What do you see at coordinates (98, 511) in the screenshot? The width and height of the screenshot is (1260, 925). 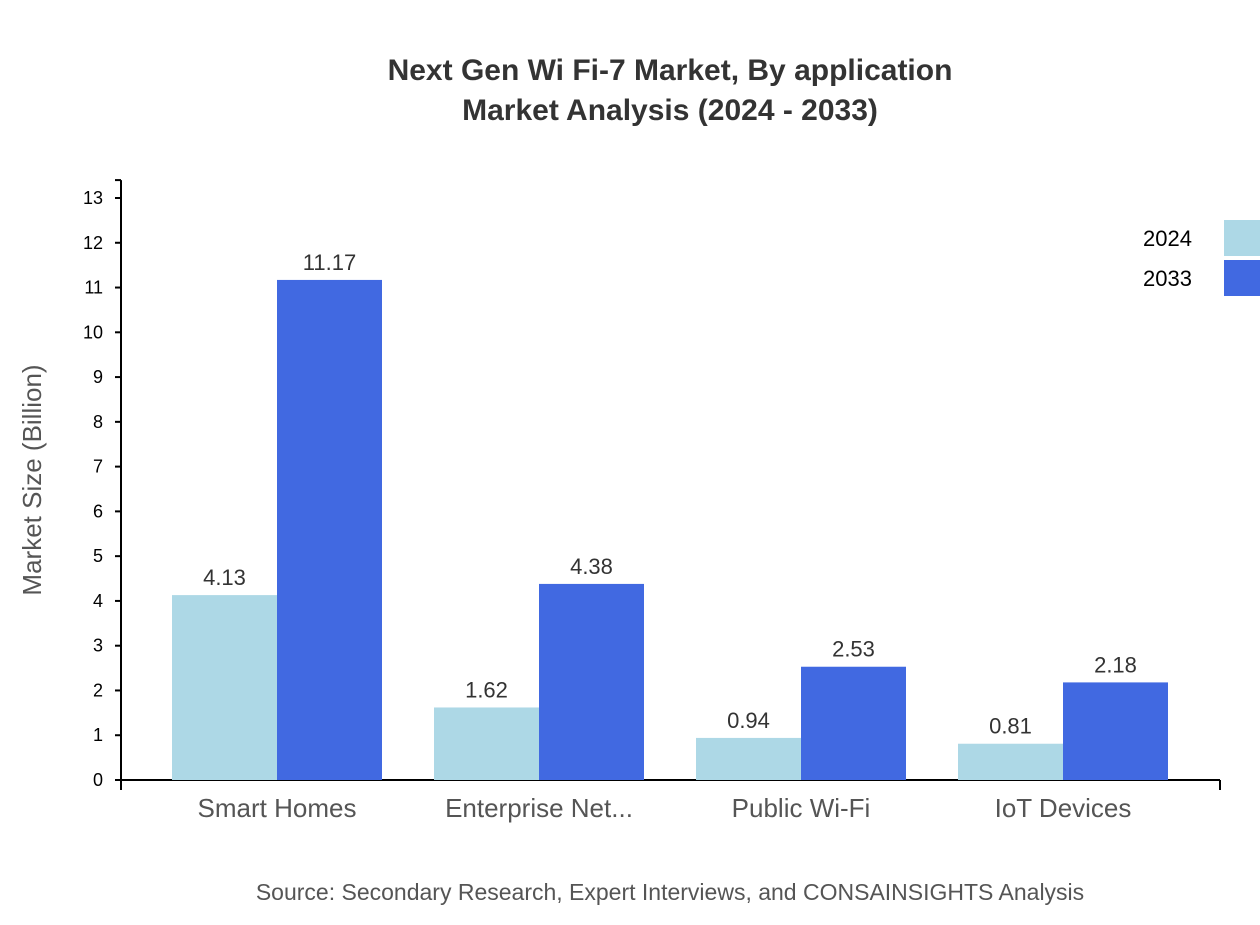 I see `y-tick-label: 6` at bounding box center [98, 511].